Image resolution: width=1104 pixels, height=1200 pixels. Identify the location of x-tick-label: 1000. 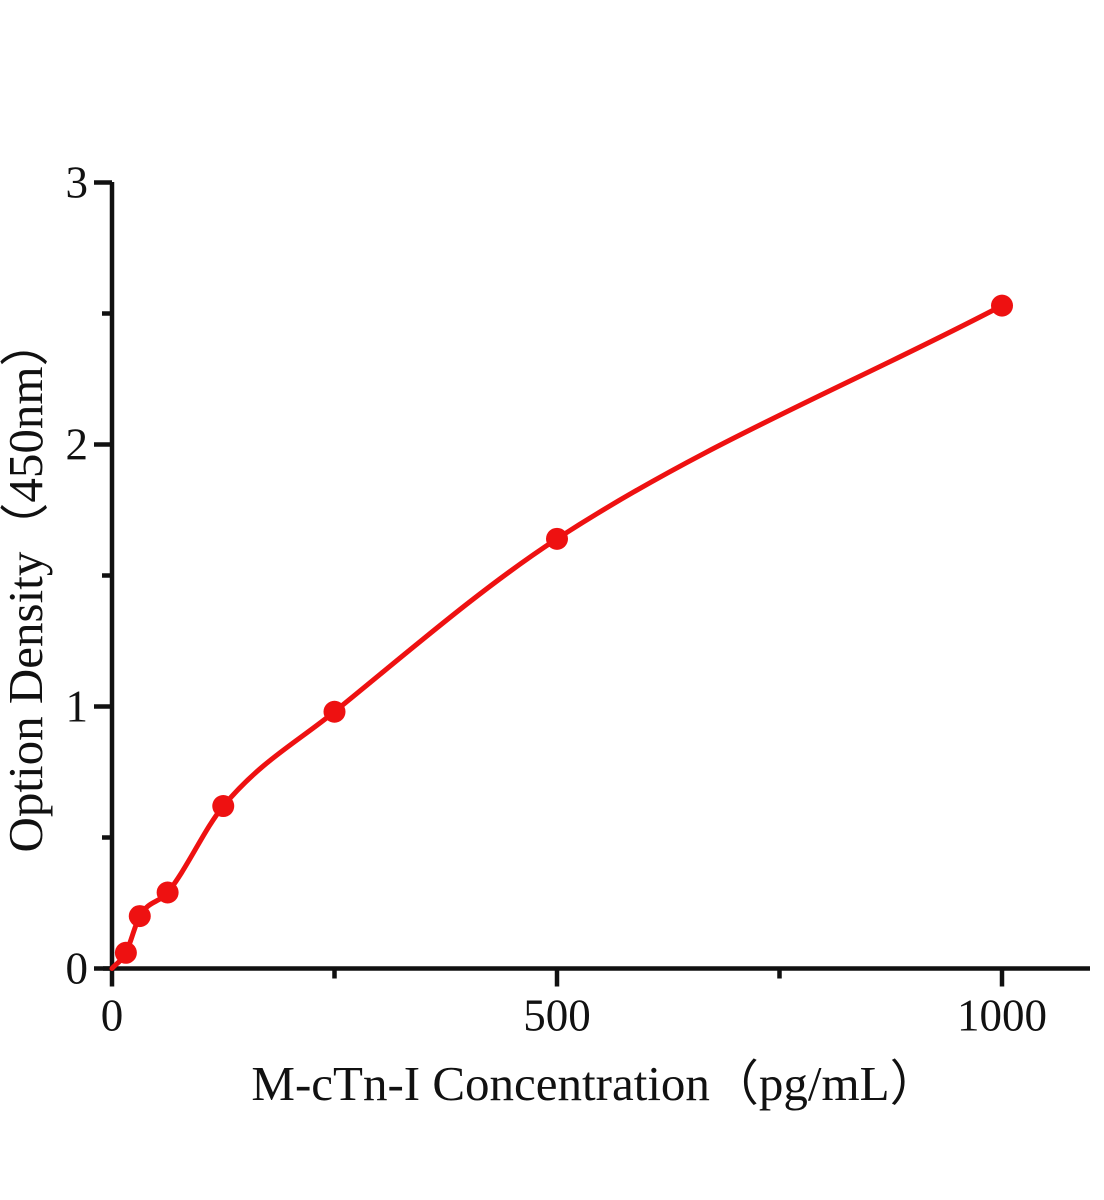
(1002, 1016).